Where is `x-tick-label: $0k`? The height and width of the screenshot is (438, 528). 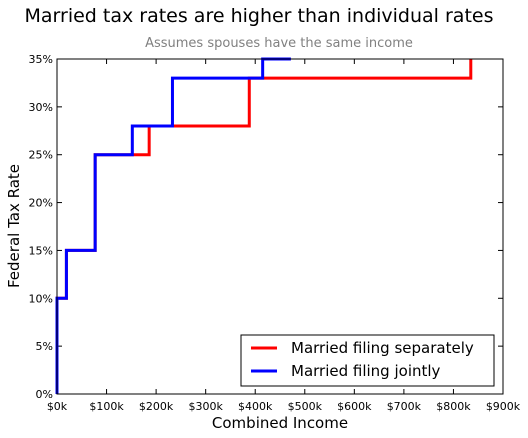
x-tick-label: $0k is located at coordinates (57, 406).